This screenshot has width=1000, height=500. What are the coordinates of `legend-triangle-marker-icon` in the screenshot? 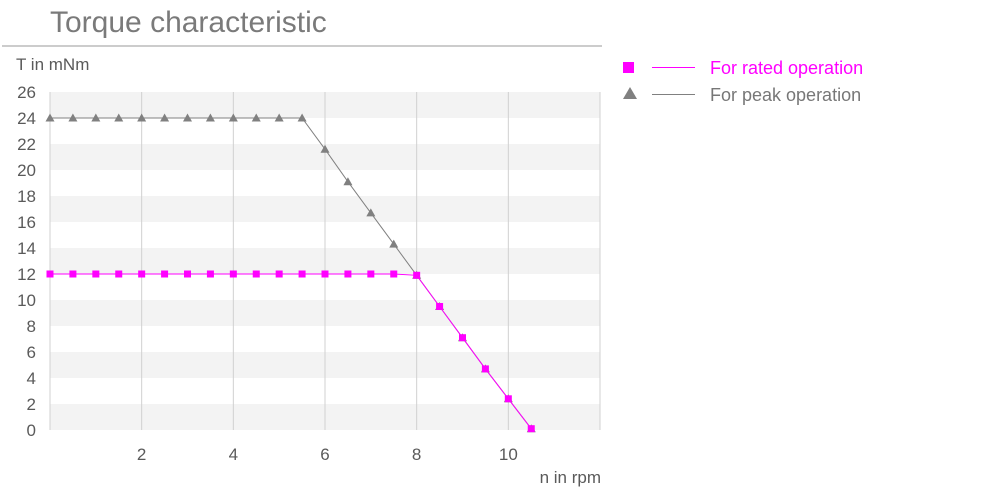 It's located at (630, 93).